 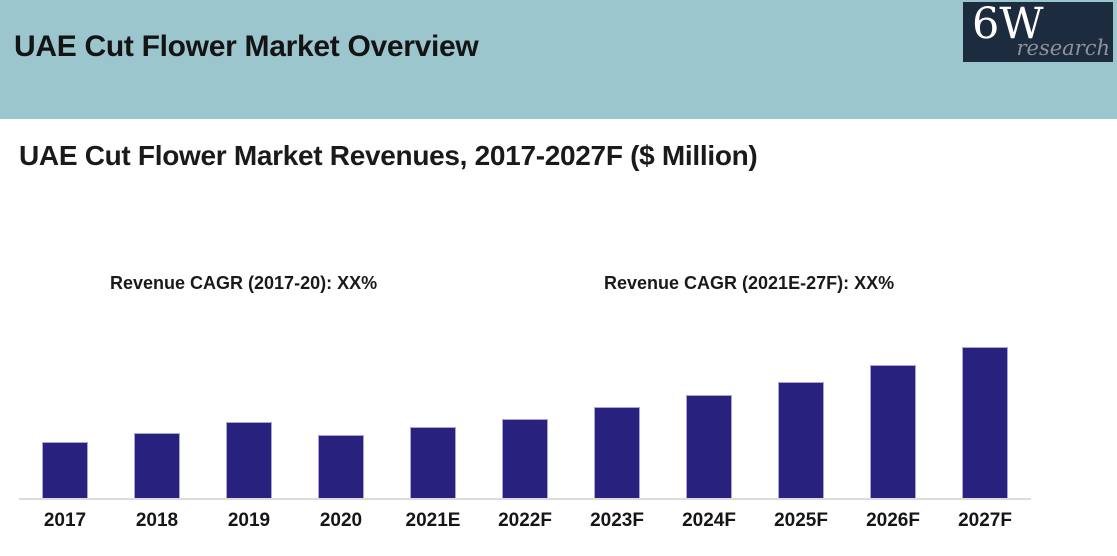 What do you see at coordinates (709, 446) in the screenshot?
I see `bar-2024F` at bounding box center [709, 446].